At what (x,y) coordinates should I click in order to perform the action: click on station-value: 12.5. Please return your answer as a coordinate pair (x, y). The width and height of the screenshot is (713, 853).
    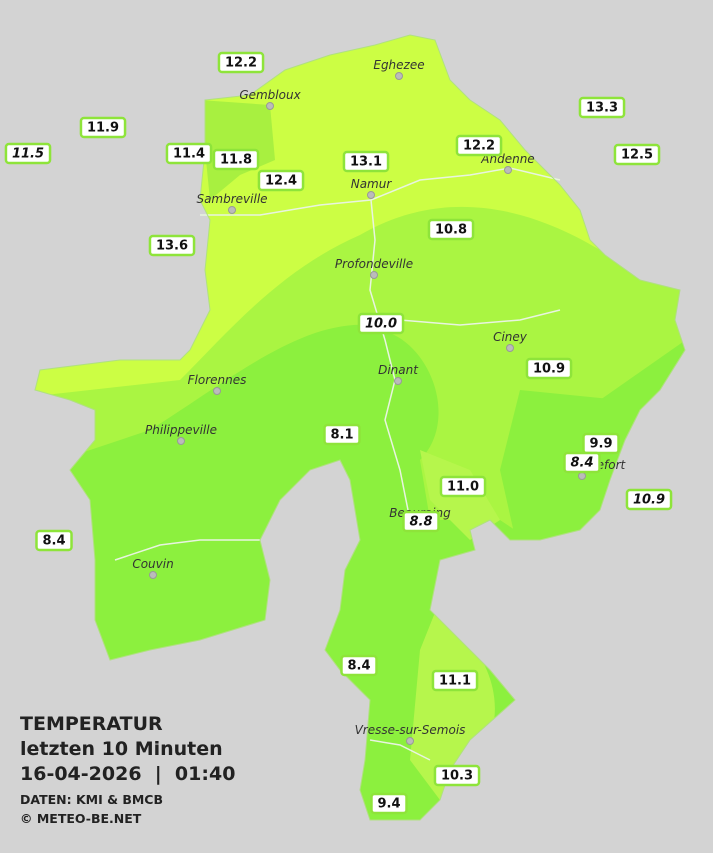
    Looking at the image, I should click on (637, 155).